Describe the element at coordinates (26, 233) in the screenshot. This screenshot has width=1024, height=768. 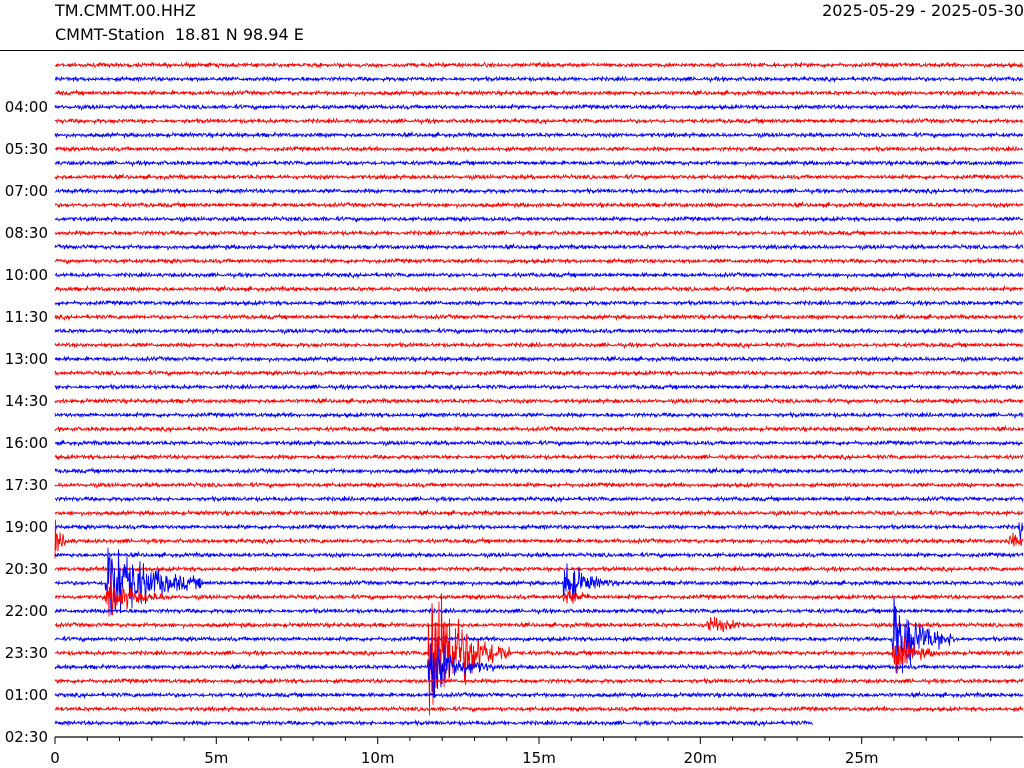
I see `y-tick-label: 08:30` at that location.